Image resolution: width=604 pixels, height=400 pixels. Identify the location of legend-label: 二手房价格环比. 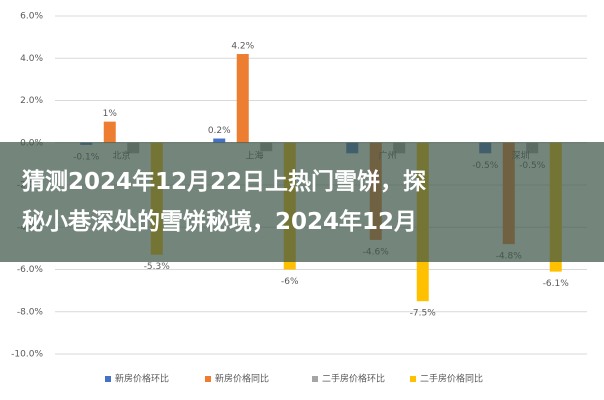
(353, 379).